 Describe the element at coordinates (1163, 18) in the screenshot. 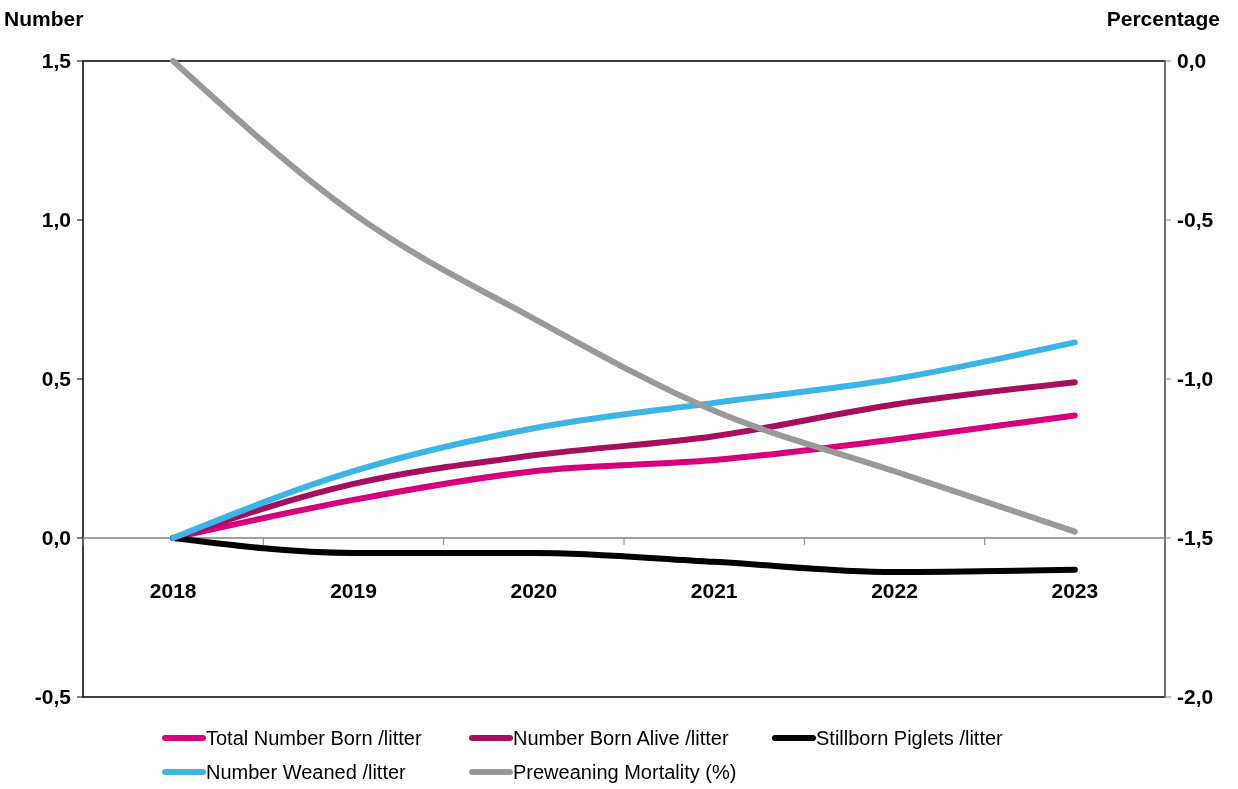

I see `y2-axis-title: Percentage` at that location.